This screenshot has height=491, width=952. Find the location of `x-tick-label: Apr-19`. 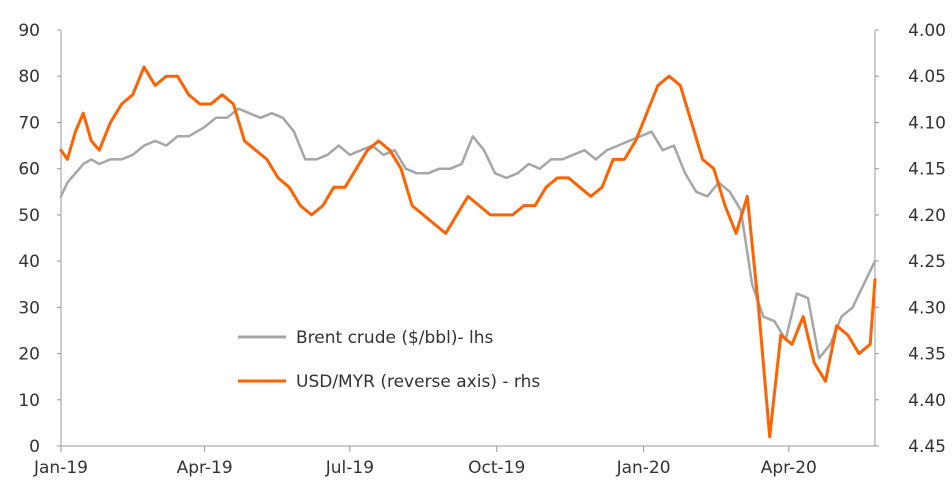

x-tick-label: Apr-19 is located at coordinates (205, 468).